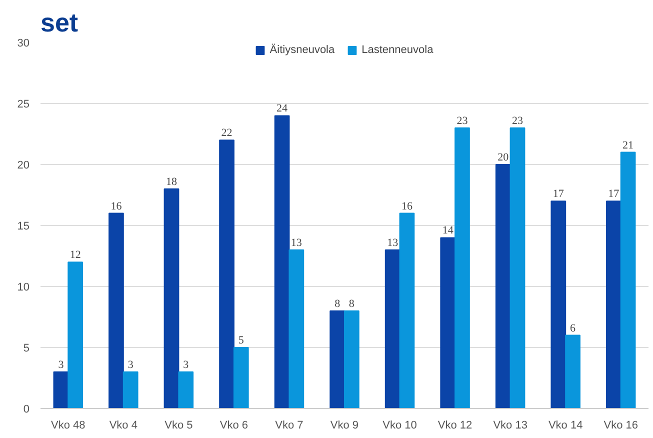 This screenshot has width=653, height=438. I want to click on y-tick-label: 15, so click(23, 226).